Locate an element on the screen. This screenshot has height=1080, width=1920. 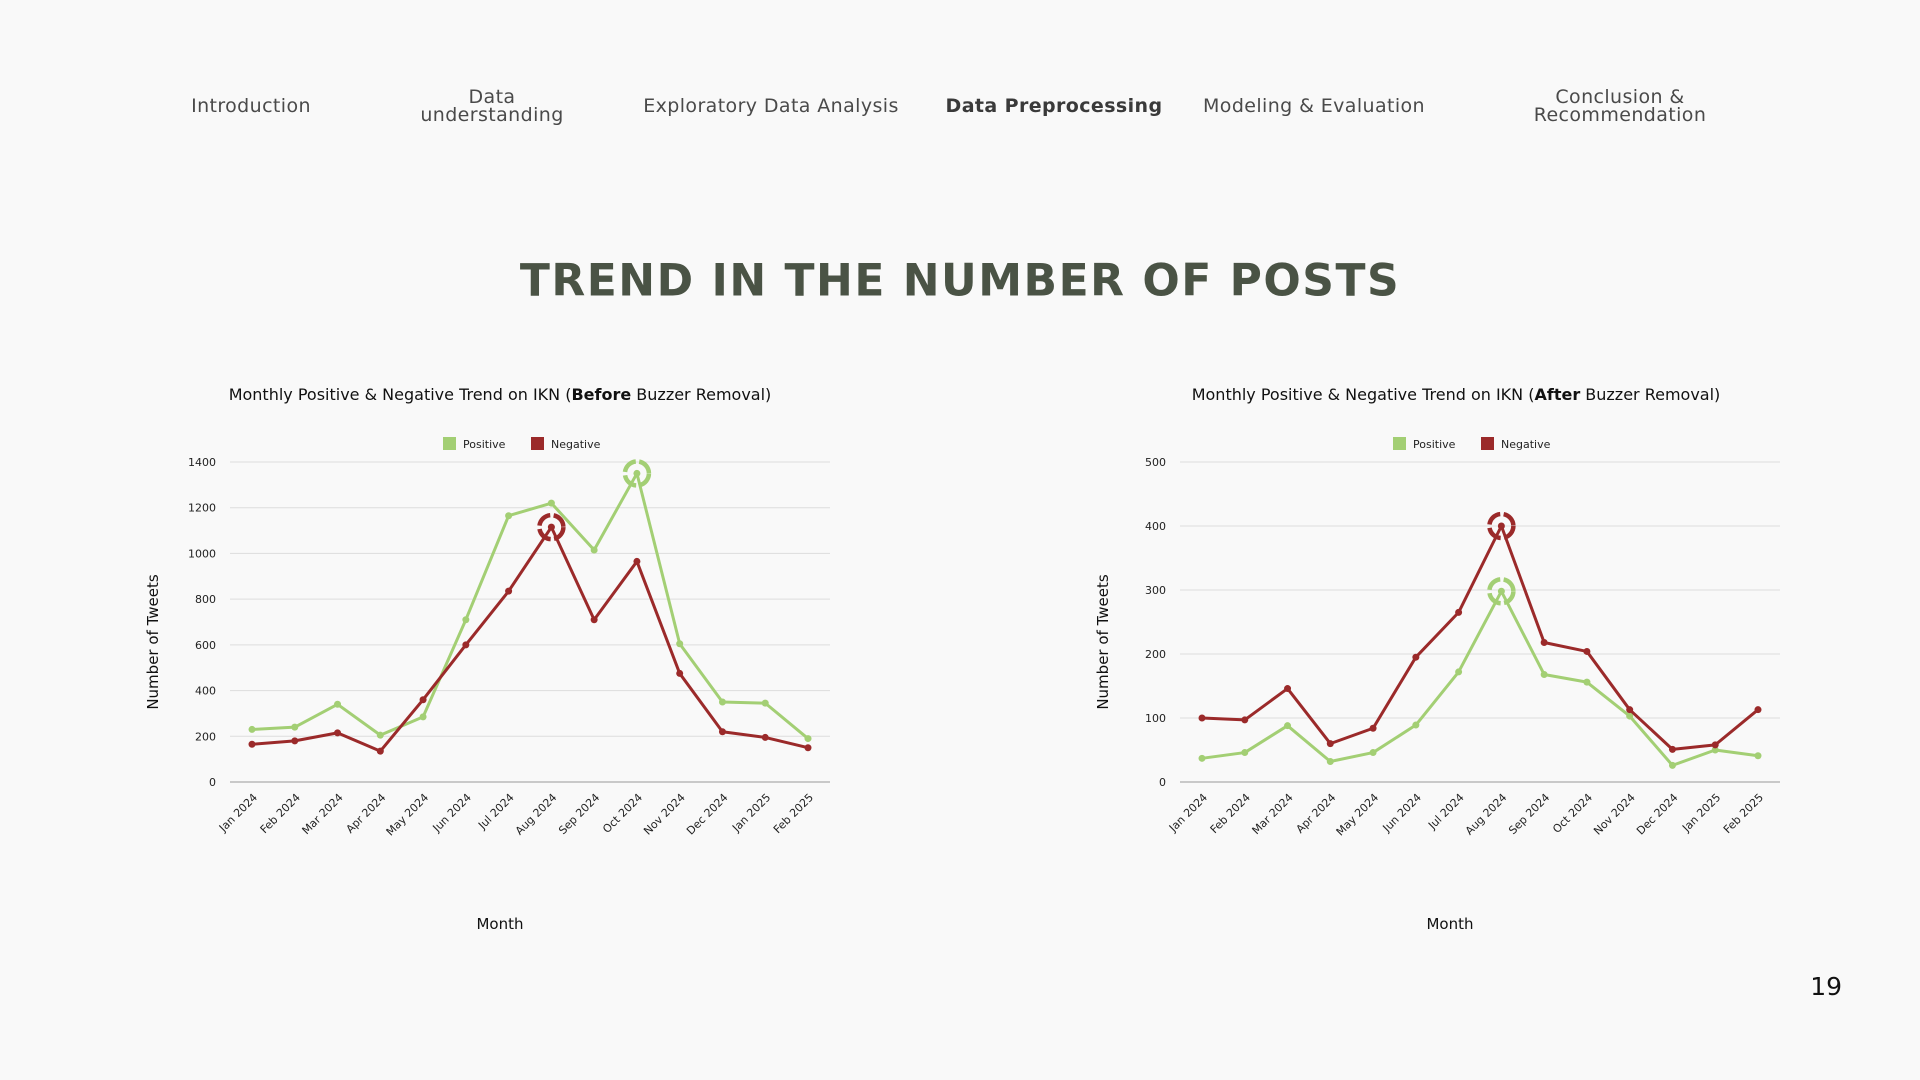
x-tick-label: Mar 2024 is located at coordinates (323, 814).